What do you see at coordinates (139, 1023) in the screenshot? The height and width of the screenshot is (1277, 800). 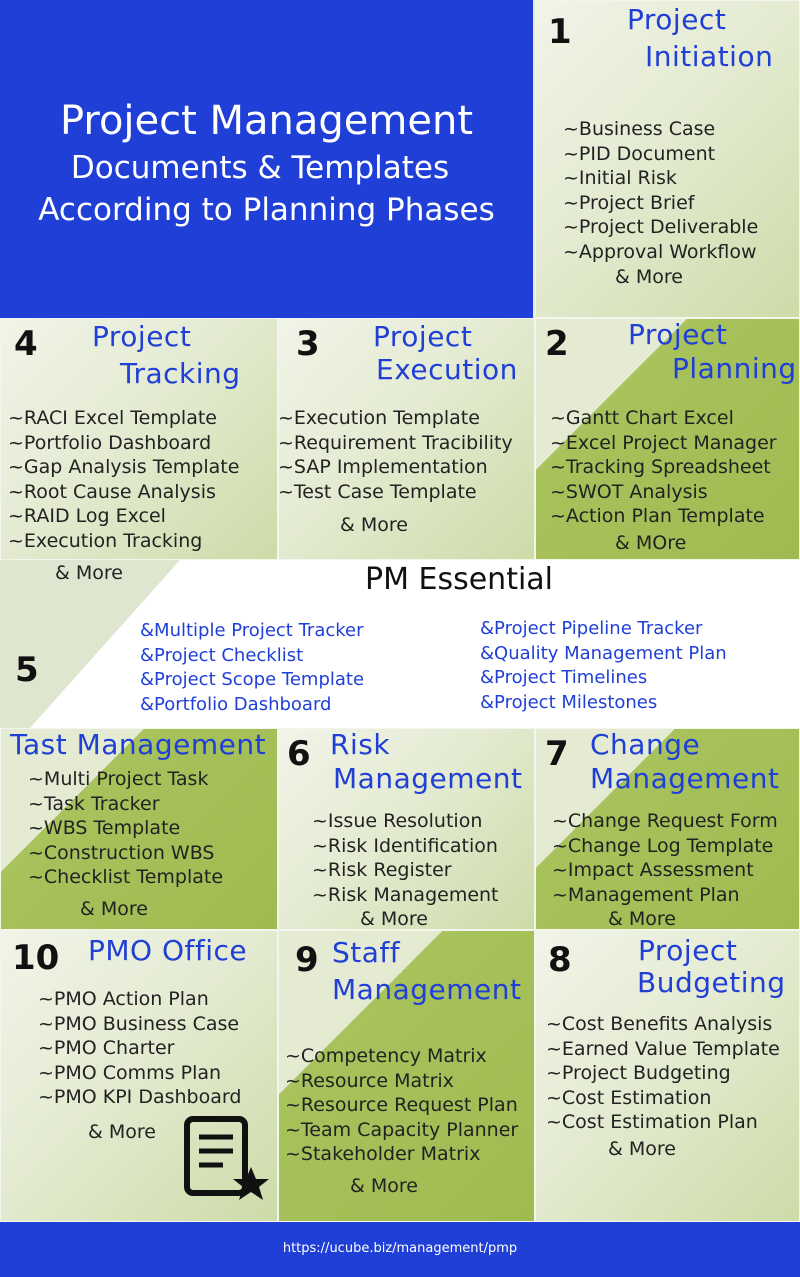 I see `template-item: ~PMO Business Case` at bounding box center [139, 1023].